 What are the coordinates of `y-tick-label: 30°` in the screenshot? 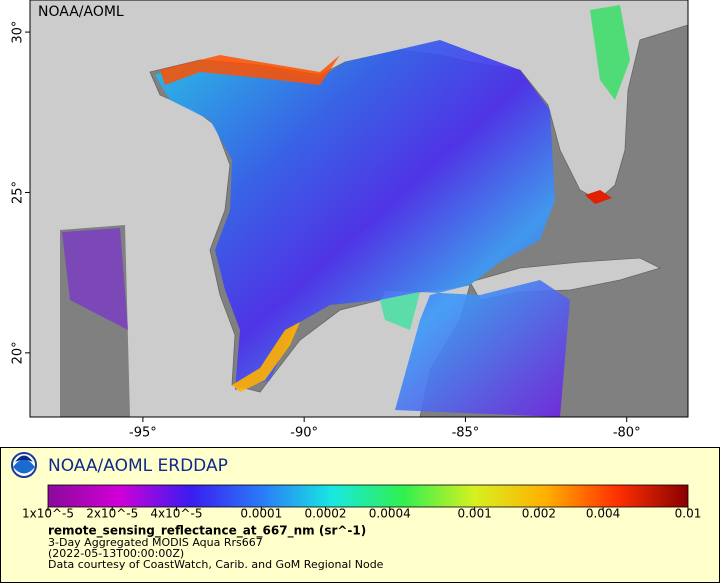 It's located at (18, 32).